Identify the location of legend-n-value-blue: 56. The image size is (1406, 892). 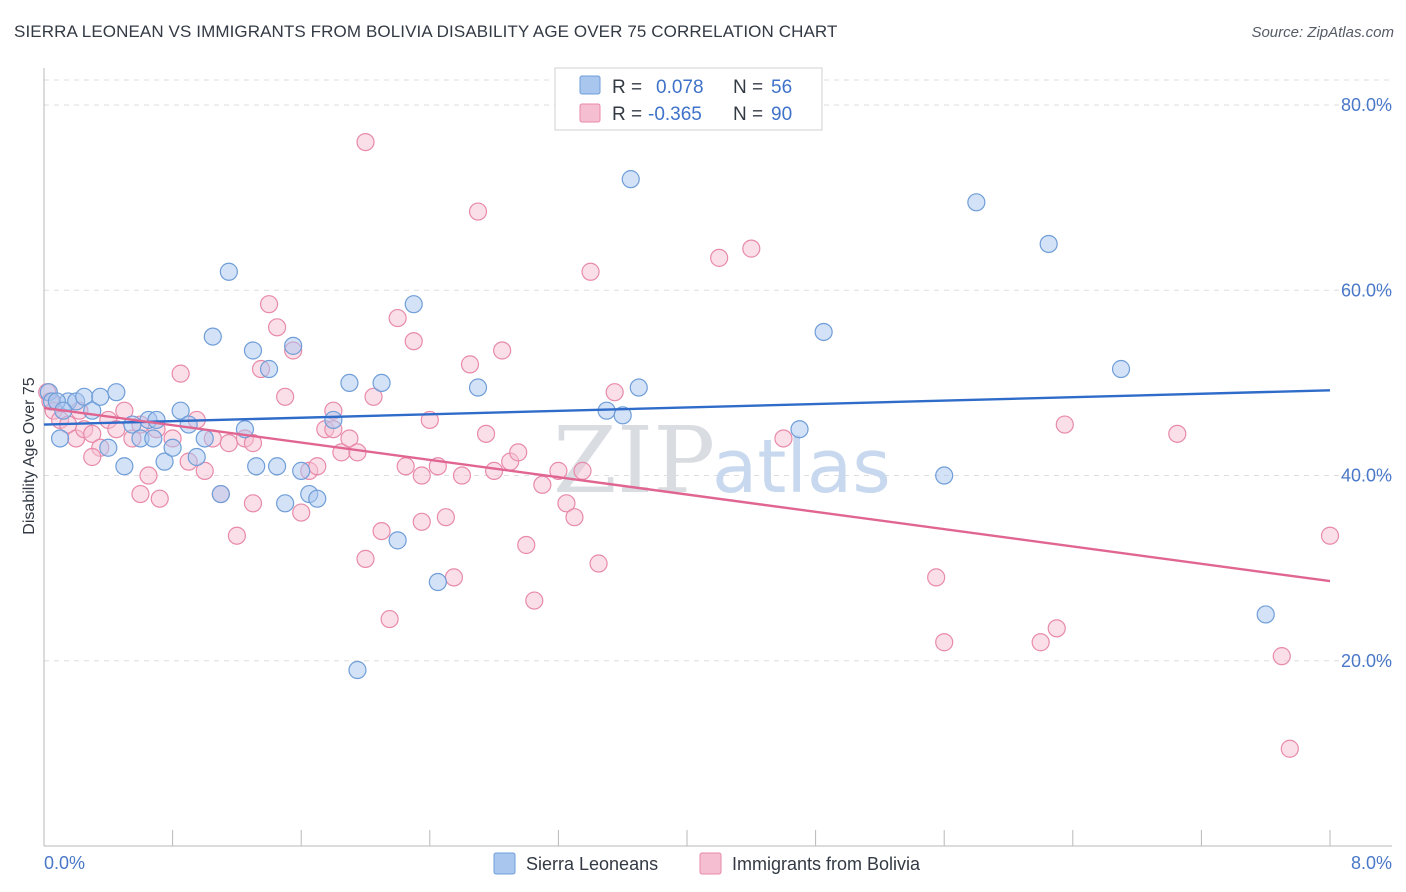
(781, 87).